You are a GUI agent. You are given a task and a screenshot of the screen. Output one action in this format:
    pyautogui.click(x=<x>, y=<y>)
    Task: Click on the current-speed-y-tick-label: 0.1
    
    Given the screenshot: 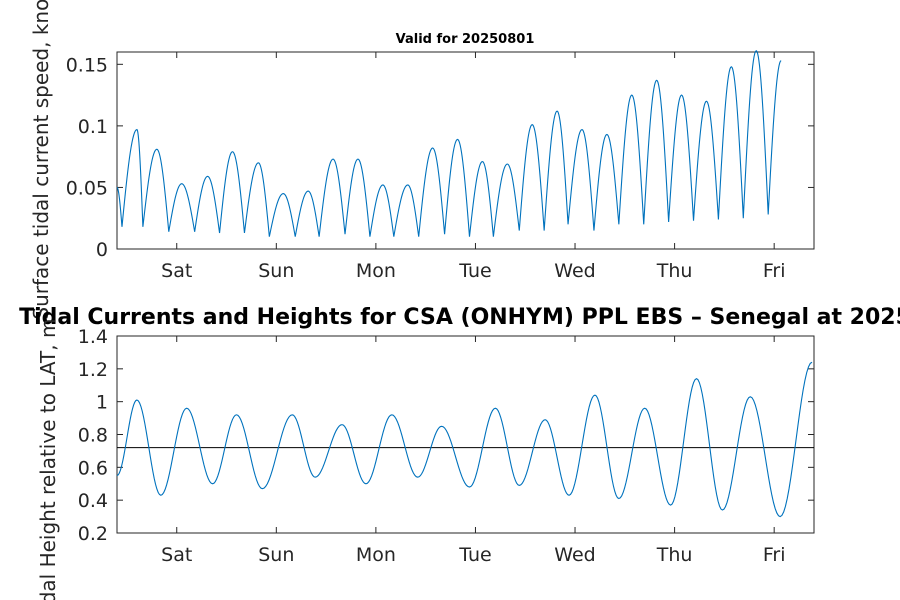 What is the action you would take?
    pyautogui.click(x=93, y=127)
    